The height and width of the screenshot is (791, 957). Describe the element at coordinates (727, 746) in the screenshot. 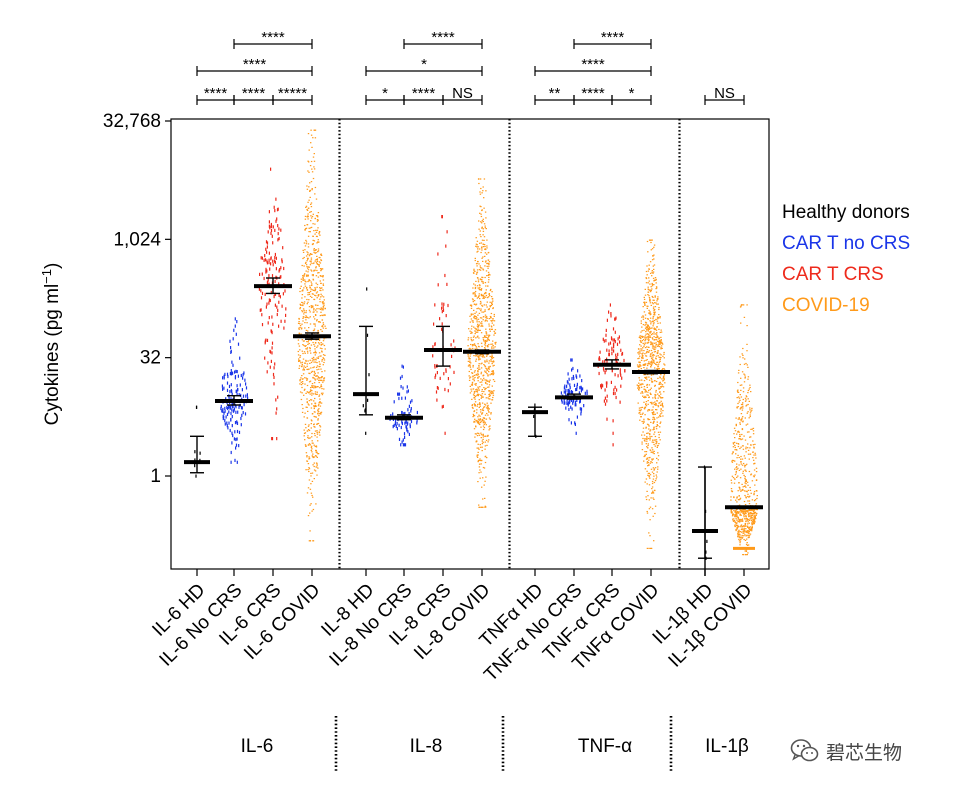

I see `panel-label: IL-1β` at that location.